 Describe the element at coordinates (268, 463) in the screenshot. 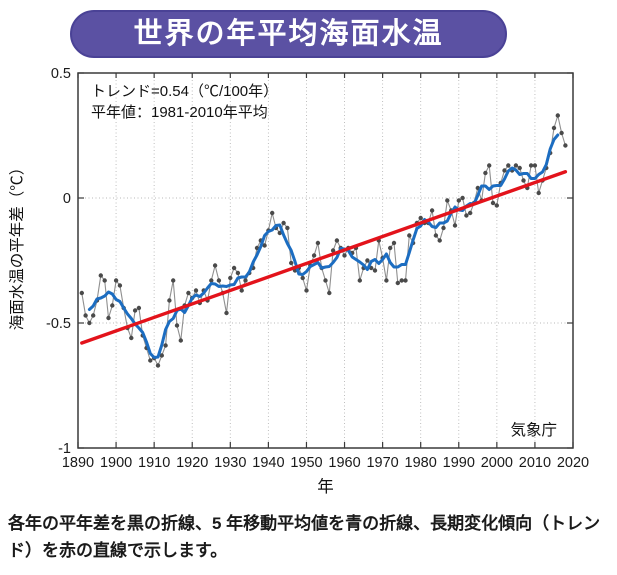

I see `x-tick-label: 1940` at that location.